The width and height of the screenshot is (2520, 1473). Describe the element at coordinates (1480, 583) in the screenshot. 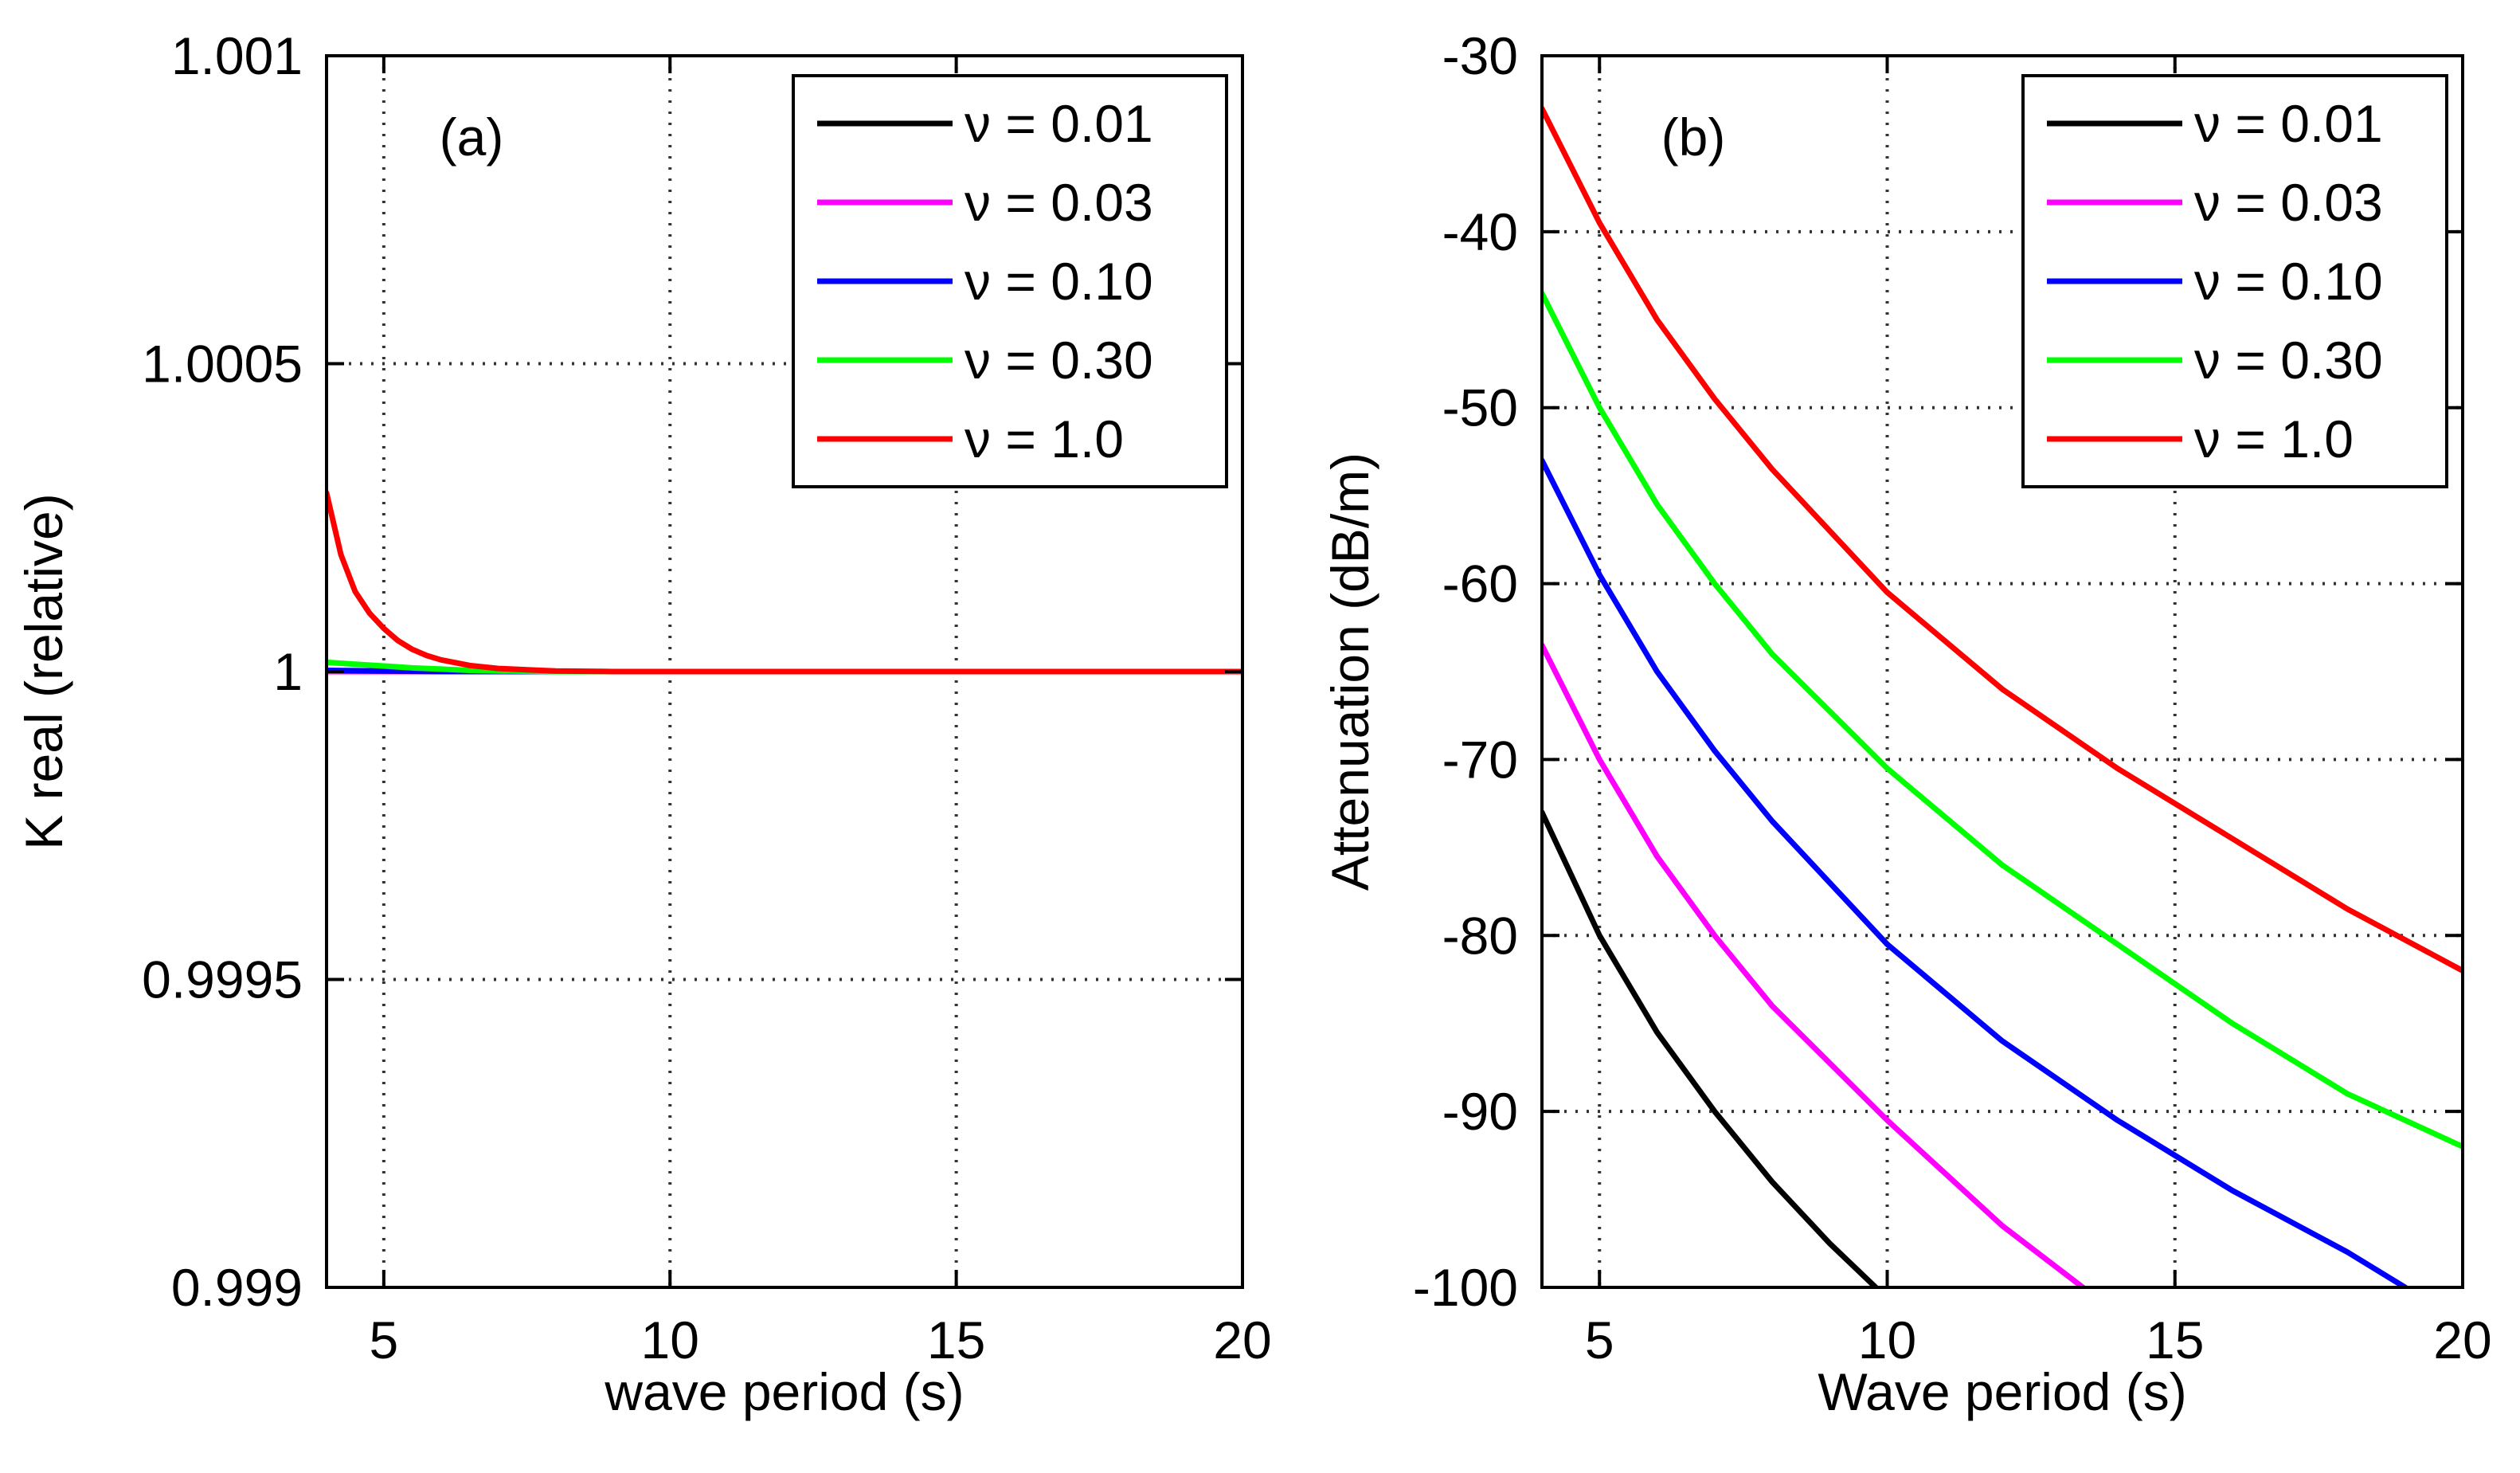

I see `y-tick-label: -60` at that location.